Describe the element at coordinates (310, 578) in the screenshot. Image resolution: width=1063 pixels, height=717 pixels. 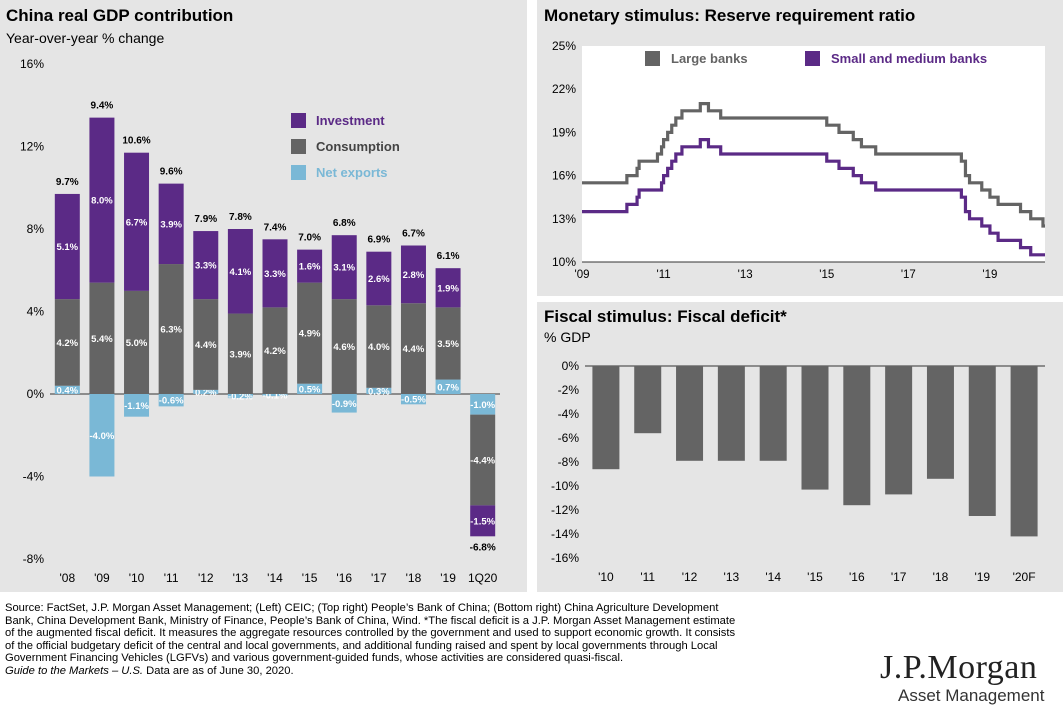
I see `gdp-x-tick-label: '15` at that location.